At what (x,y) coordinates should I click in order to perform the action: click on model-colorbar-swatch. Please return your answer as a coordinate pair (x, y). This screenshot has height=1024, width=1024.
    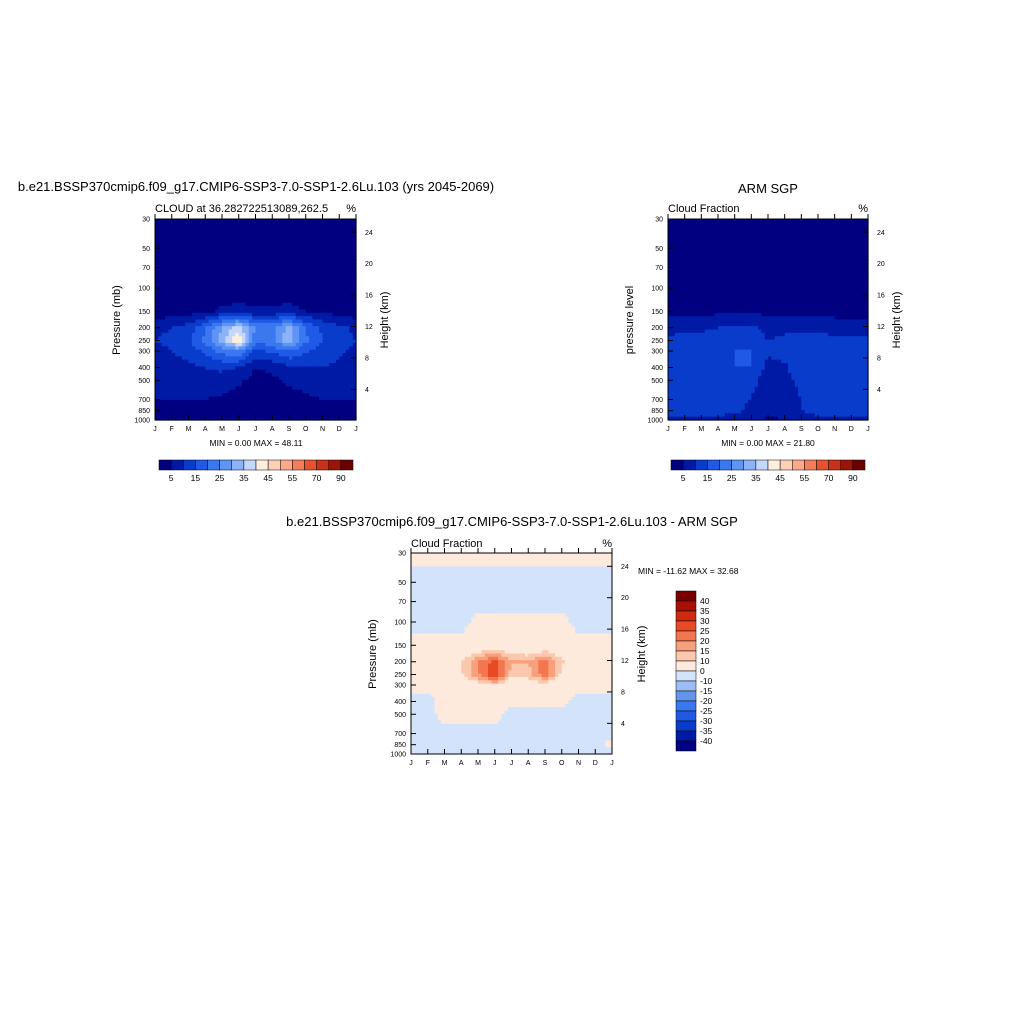
    Looking at the image, I should click on (213, 465).